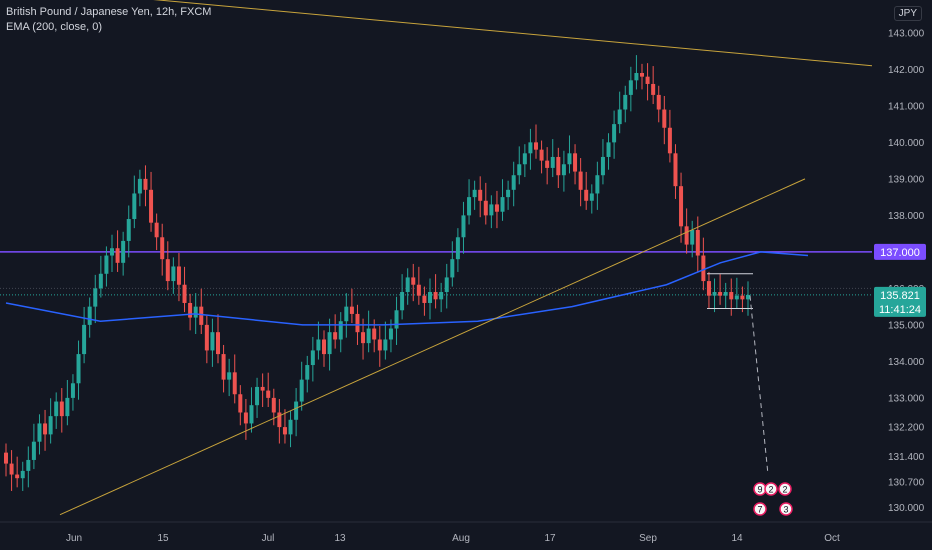  I want to click on price-axis, so click(902, 261).